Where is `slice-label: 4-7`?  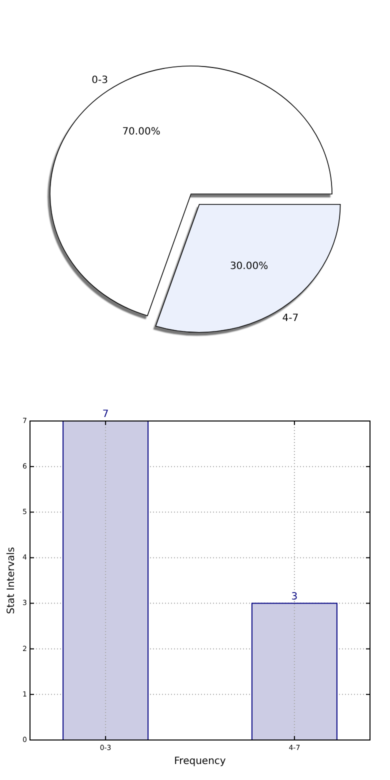 slice-label: 4-7 is located at coordinates (290, 318).